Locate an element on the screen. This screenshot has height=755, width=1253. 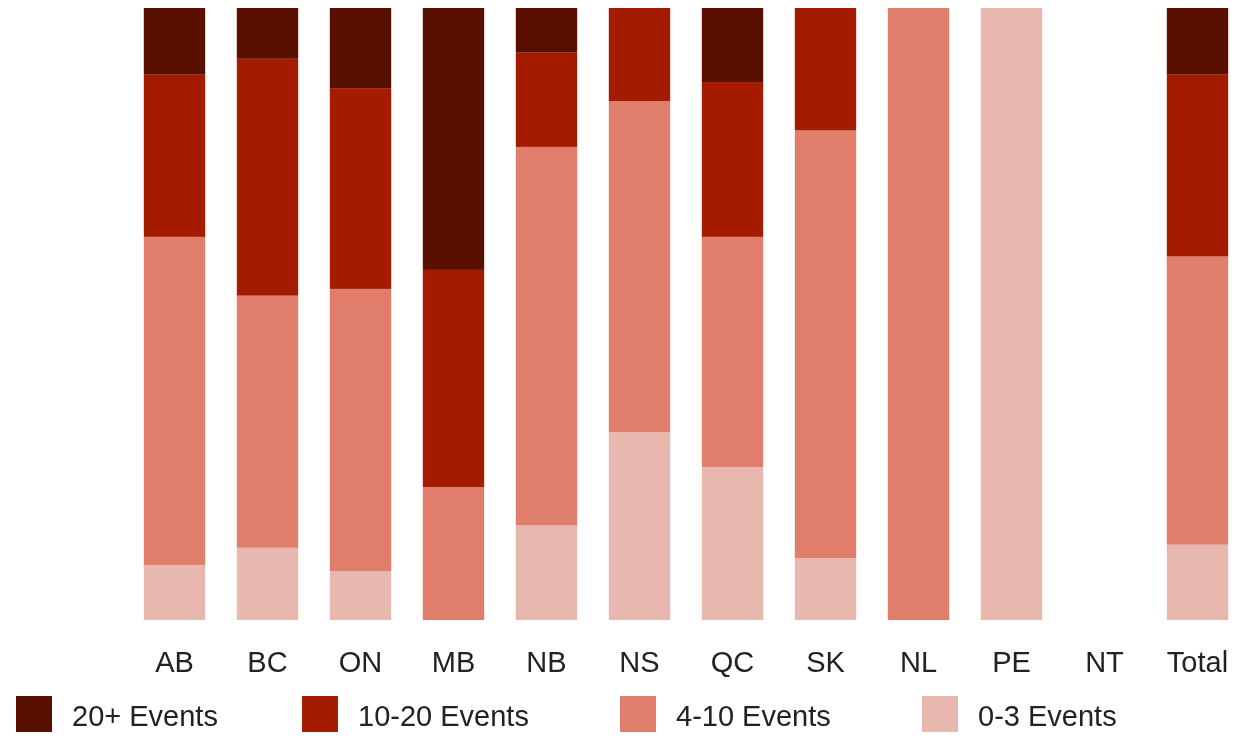
x-tick-label: QC is located at coordinates (732, 662).